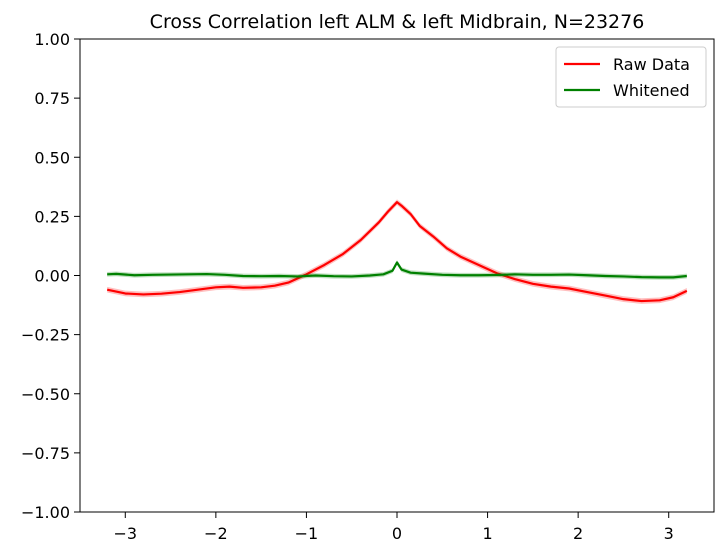 This screenshot has width=727, height=555. I want to click on y-tick-label: −0.25, so click(45, 335).